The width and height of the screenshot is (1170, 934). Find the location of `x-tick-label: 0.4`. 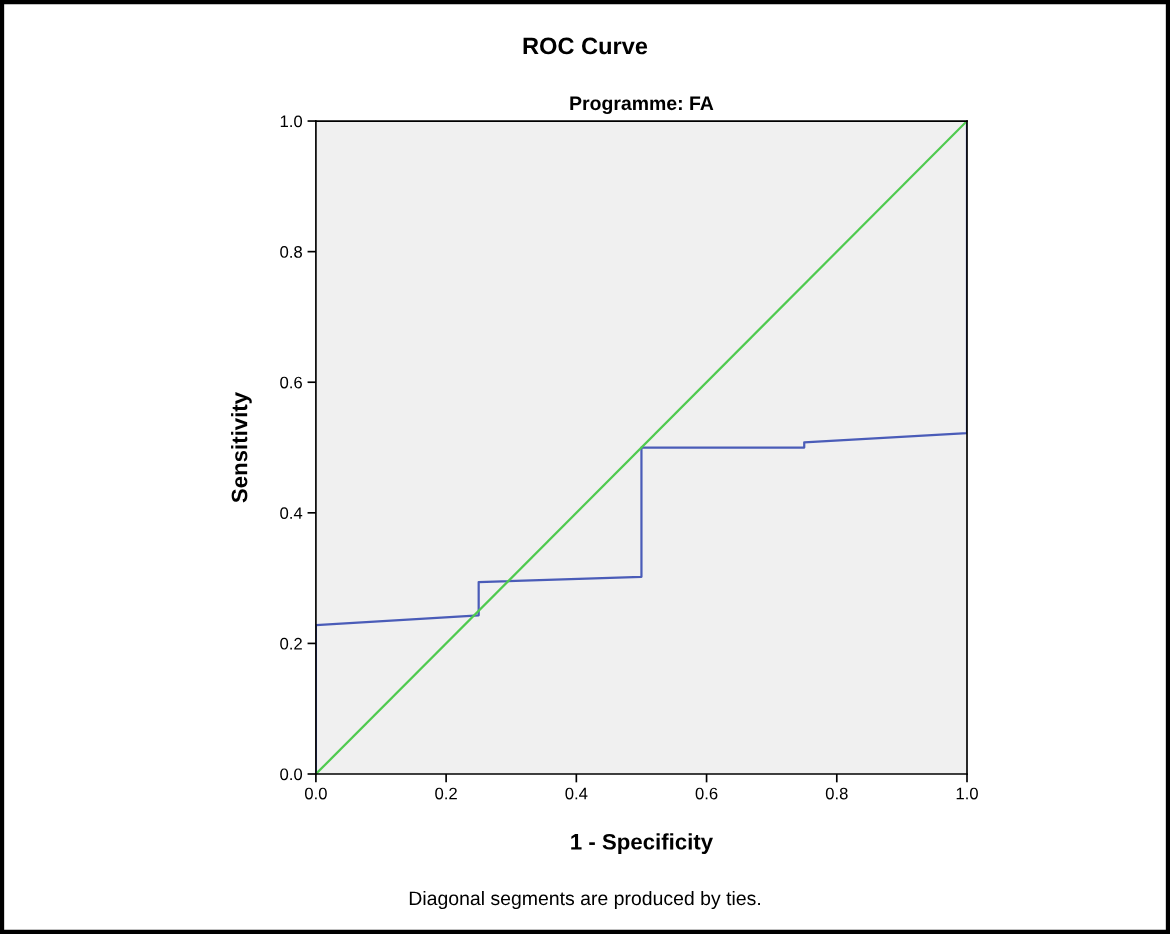

x-tick-label: 0.4 is located at coordinates (576, 793).